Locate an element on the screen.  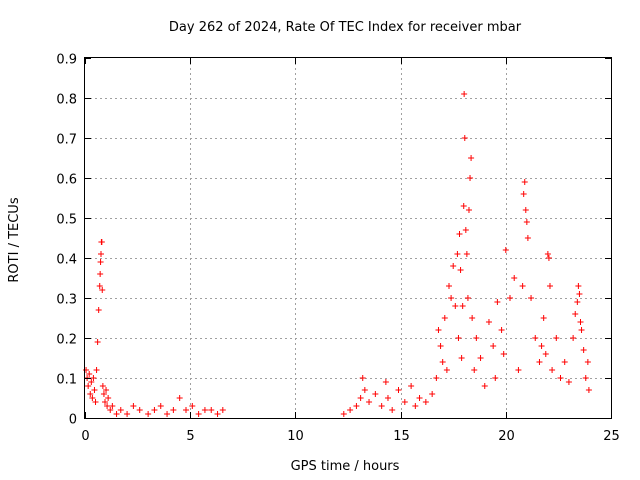
y-tick-label: 0.9 is located at coordinates (66, 60).